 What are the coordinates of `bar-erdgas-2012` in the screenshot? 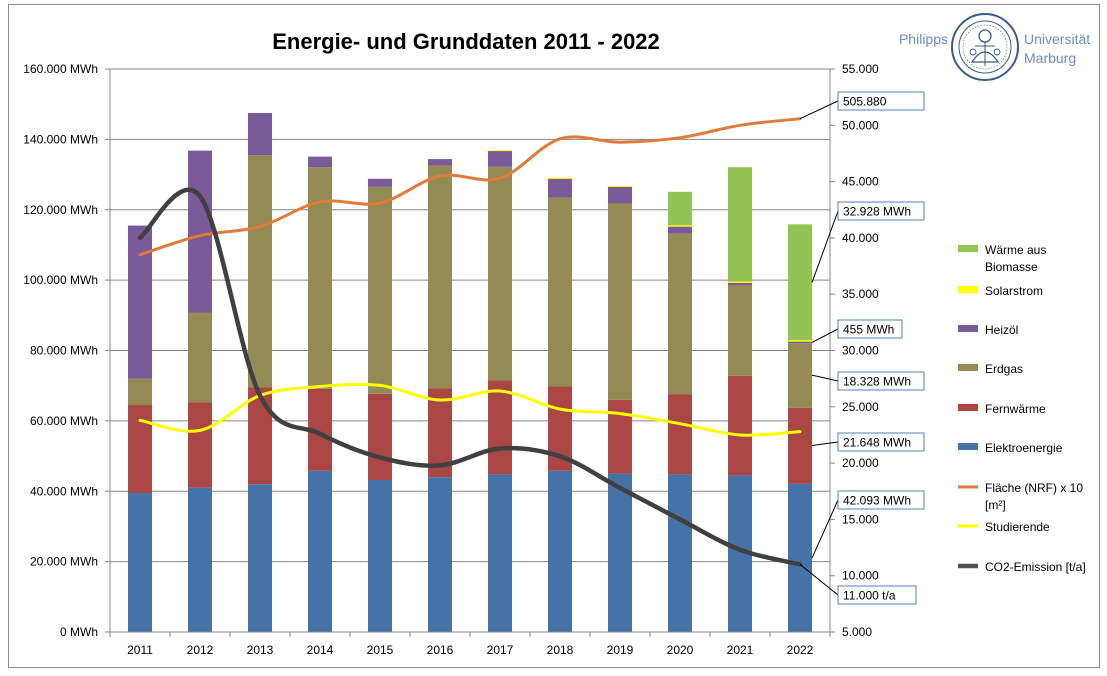 It's located at (200, 357).